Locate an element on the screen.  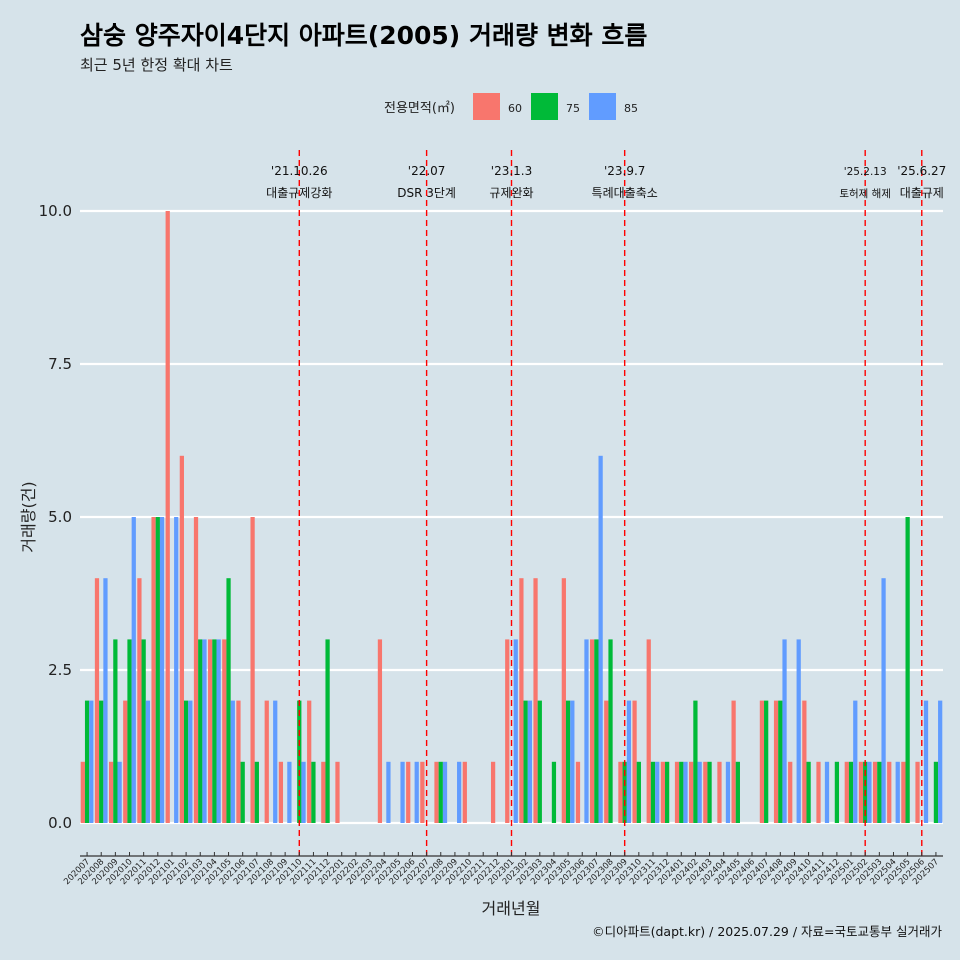
x-axis-label: 거래년월 is located at coordinates (511, 908).